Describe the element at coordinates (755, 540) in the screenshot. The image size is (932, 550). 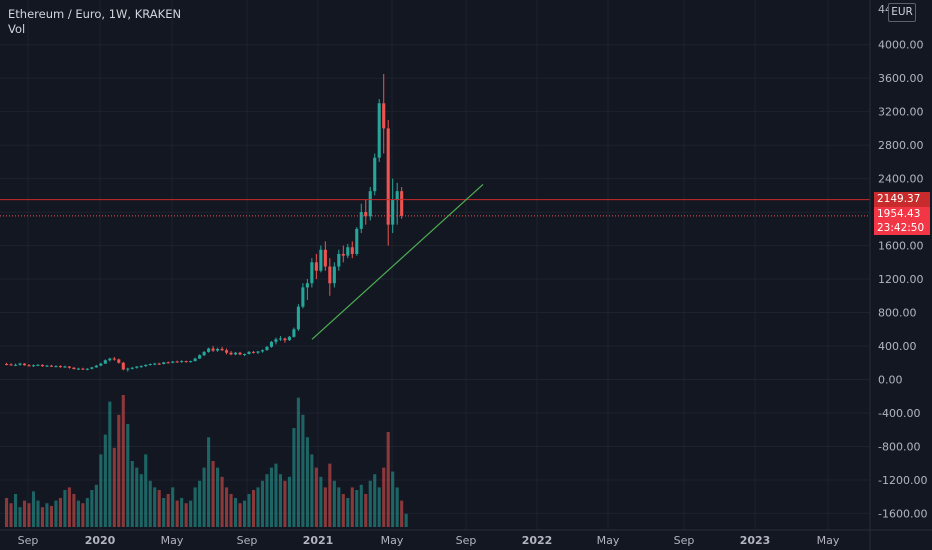
I see `time-tick-label: 2023` at that location.